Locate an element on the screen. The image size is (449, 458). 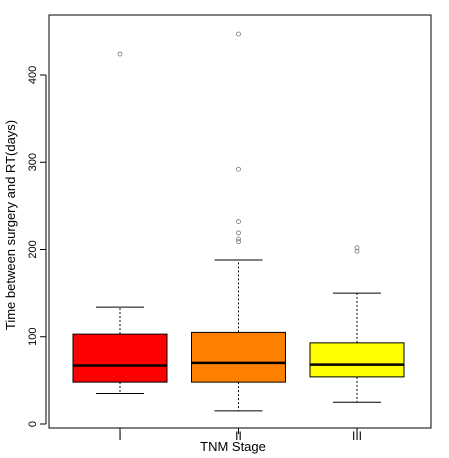
y-tick-label: 400 is located at coordinates (33, 75).